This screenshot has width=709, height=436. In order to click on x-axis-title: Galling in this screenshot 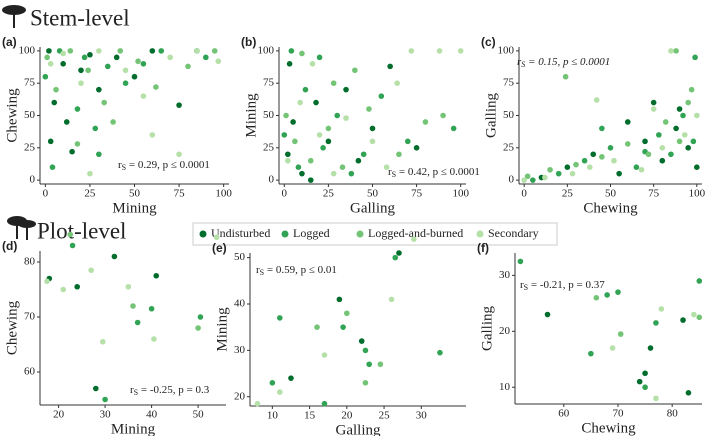, I will do `click(372, 208)`.